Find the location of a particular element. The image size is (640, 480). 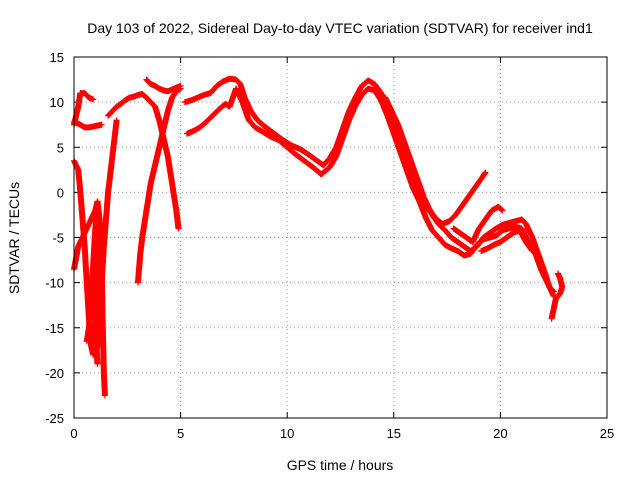

series-arc-f is located at coordinates (143, 161).